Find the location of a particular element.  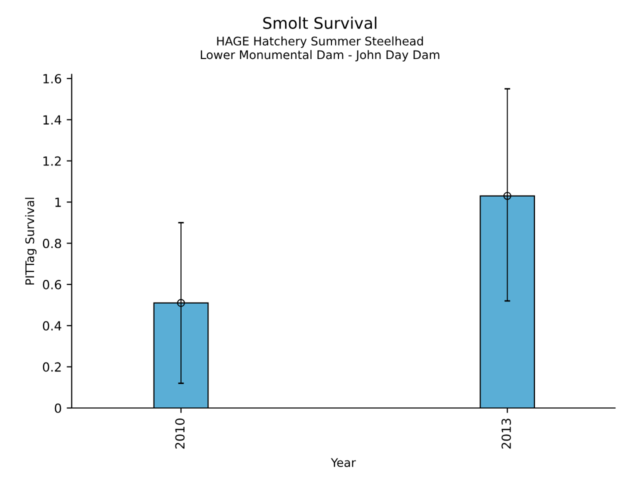

y-tick-label: 0.2 is located at coordinates (51, 367).